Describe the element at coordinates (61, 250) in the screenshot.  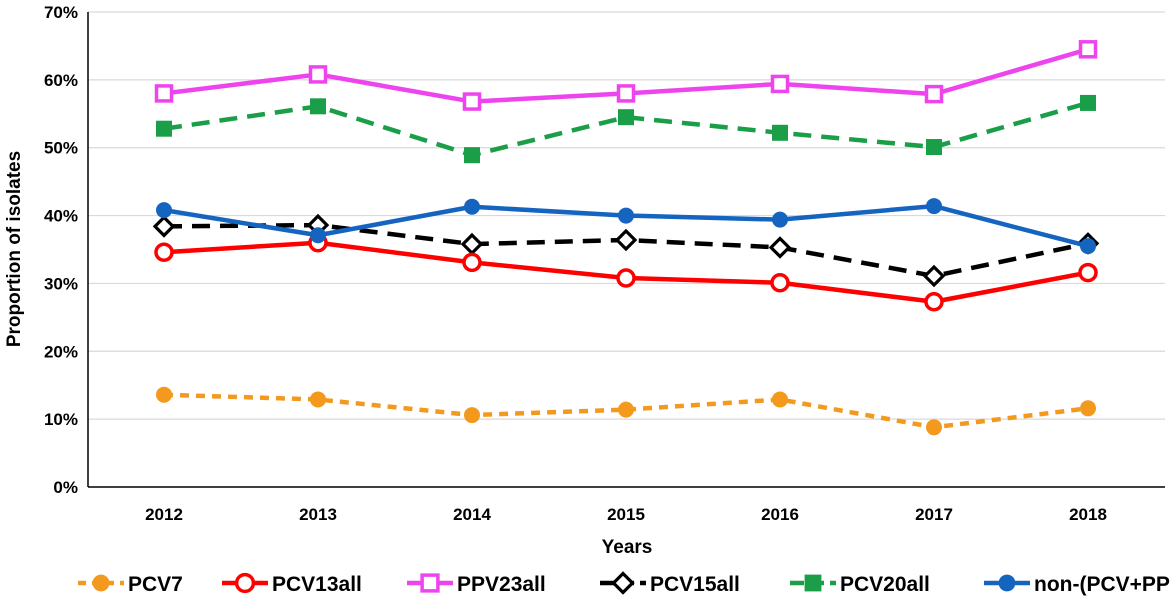
I see `y-axis-ticks: 0% 10% 20% 30% 40% 50% 60% 70%` at that location.